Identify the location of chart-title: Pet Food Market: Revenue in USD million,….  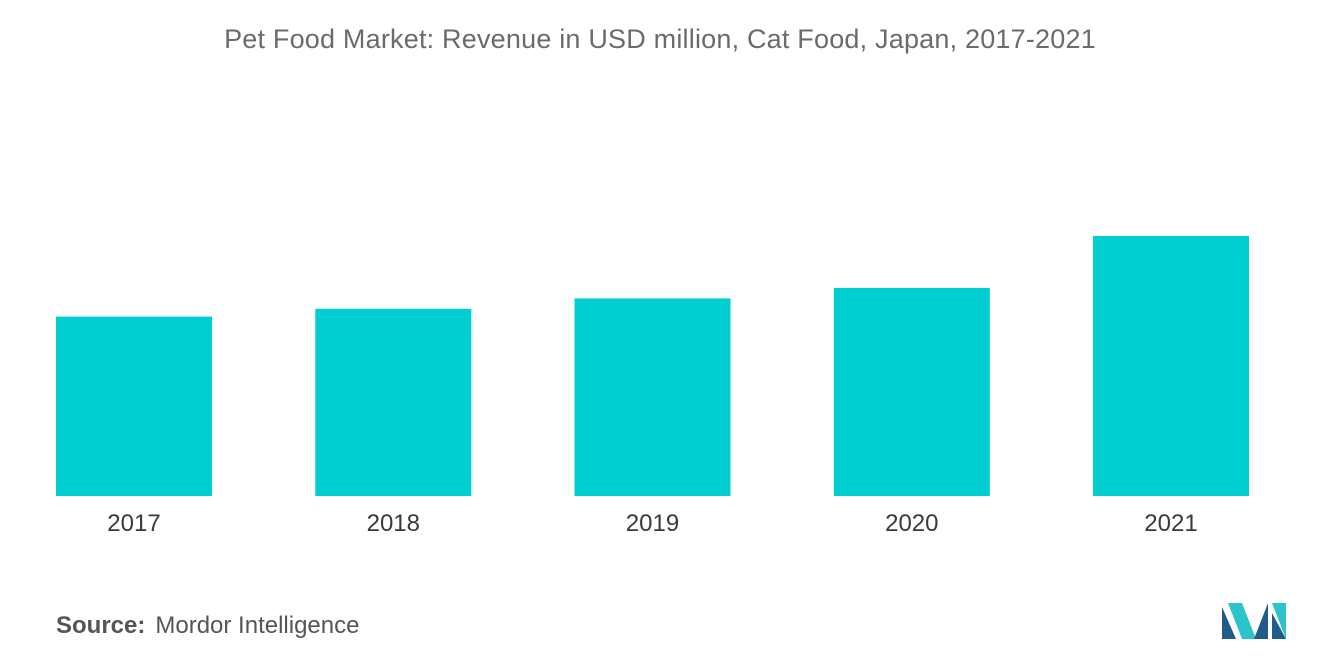
(660, 39).